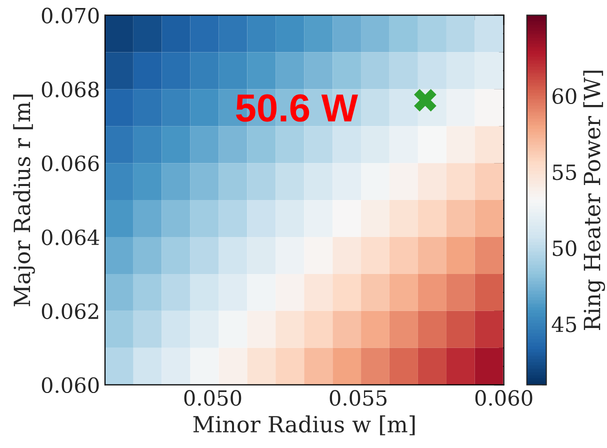 The image size is (607, 448). Describe the element at coordinates (70, 385) in the screenshot. I see `y-tick-label: 0.060` at that location.